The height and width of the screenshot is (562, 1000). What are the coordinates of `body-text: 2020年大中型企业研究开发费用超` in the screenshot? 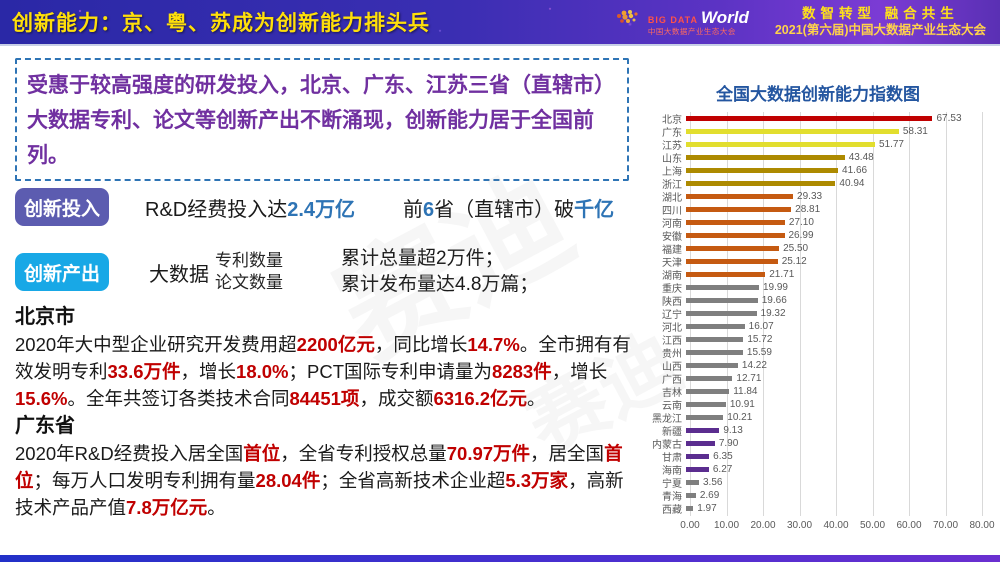 It's located at (156, 344).